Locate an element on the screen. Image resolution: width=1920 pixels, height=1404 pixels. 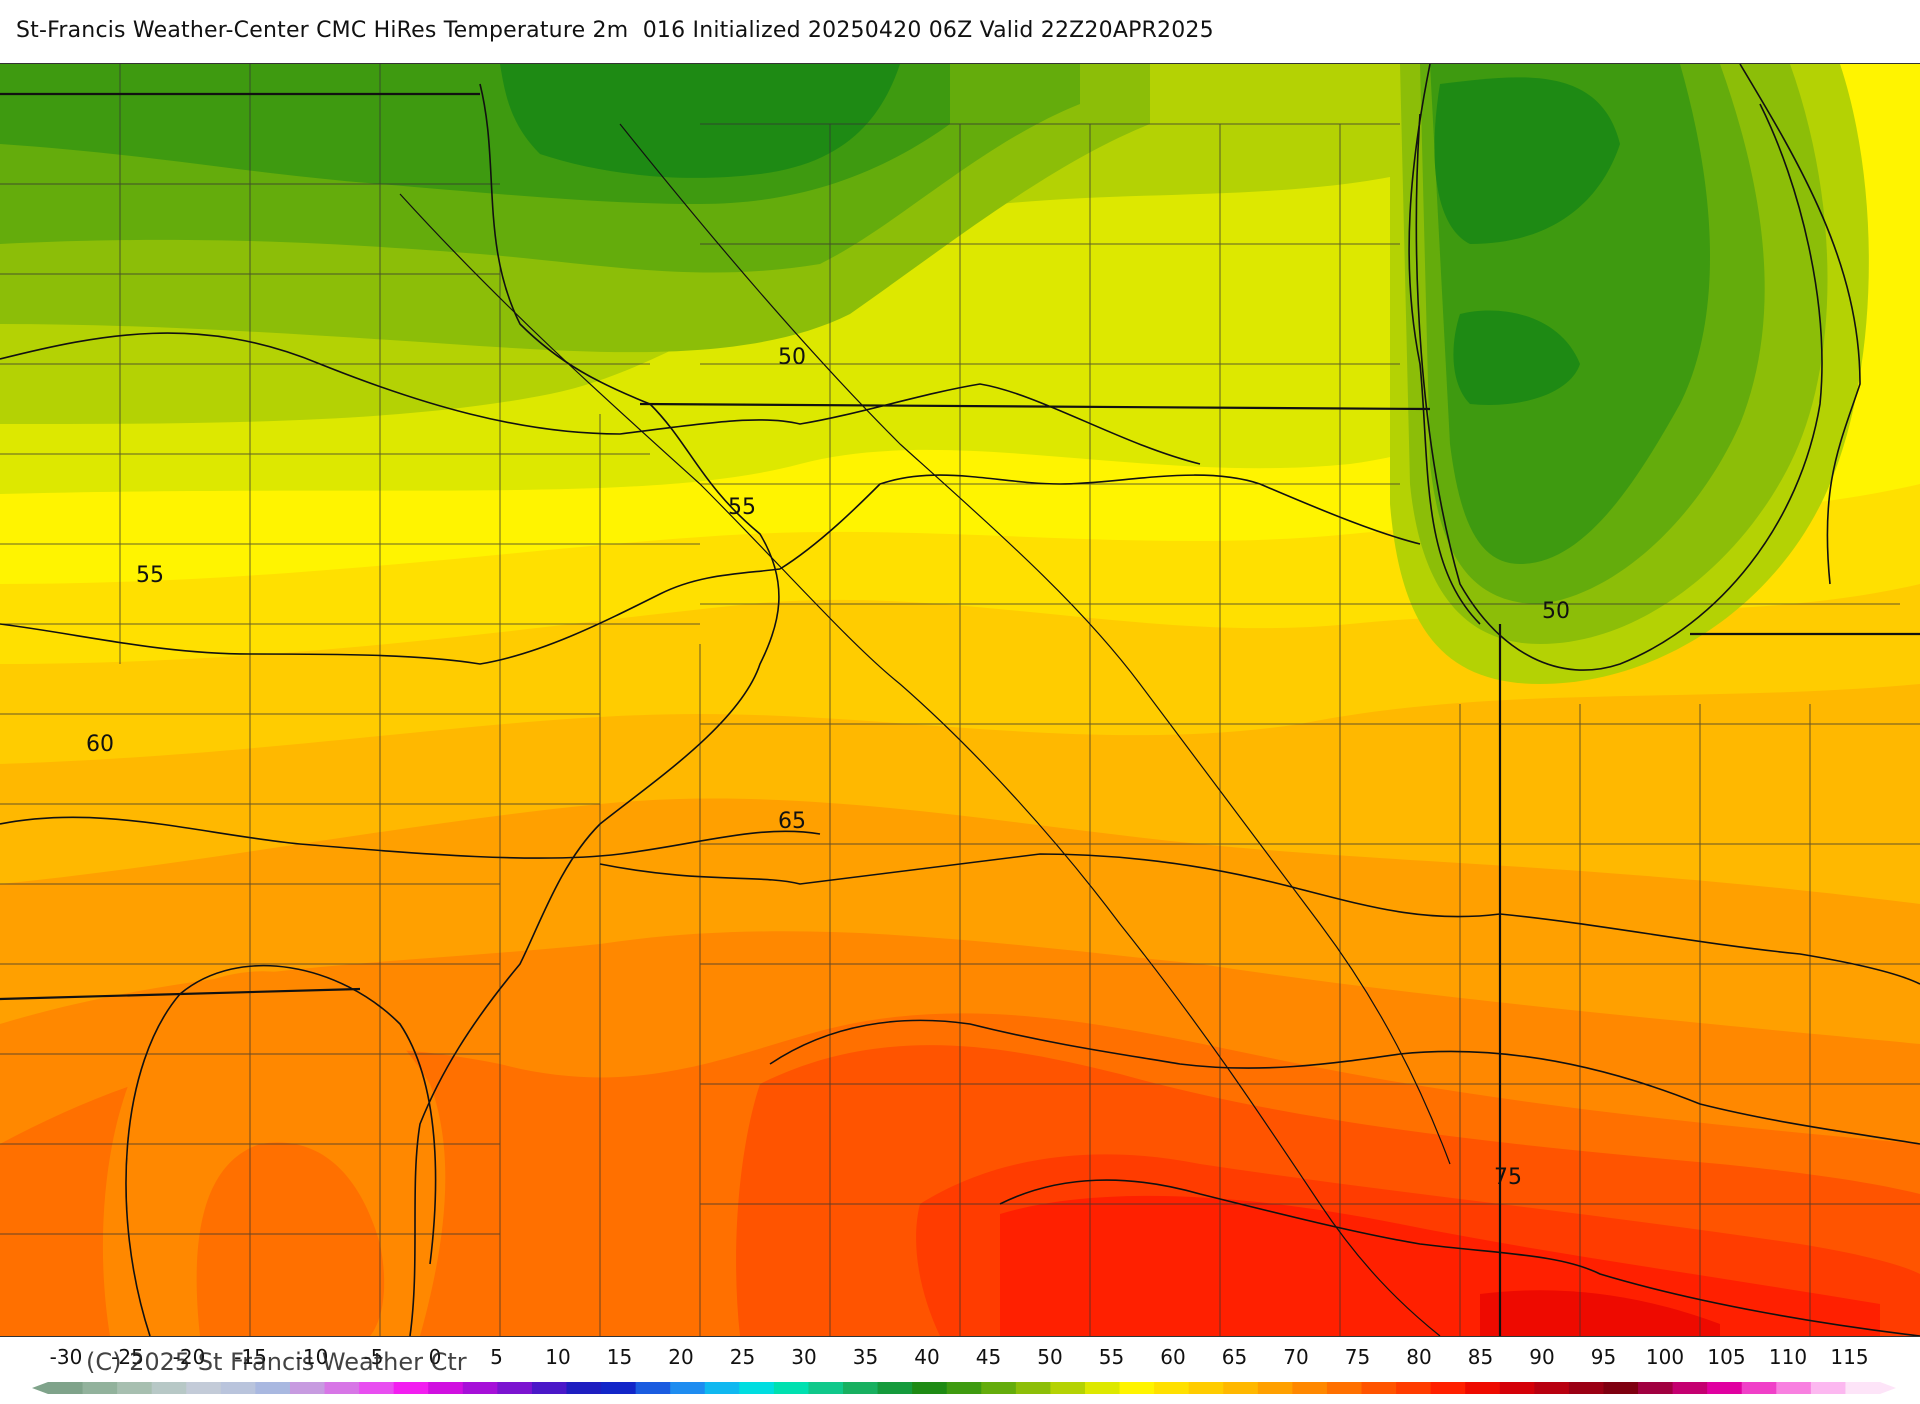
colorbar-tick-label: 85 is located at coordinates (1480, 1357).